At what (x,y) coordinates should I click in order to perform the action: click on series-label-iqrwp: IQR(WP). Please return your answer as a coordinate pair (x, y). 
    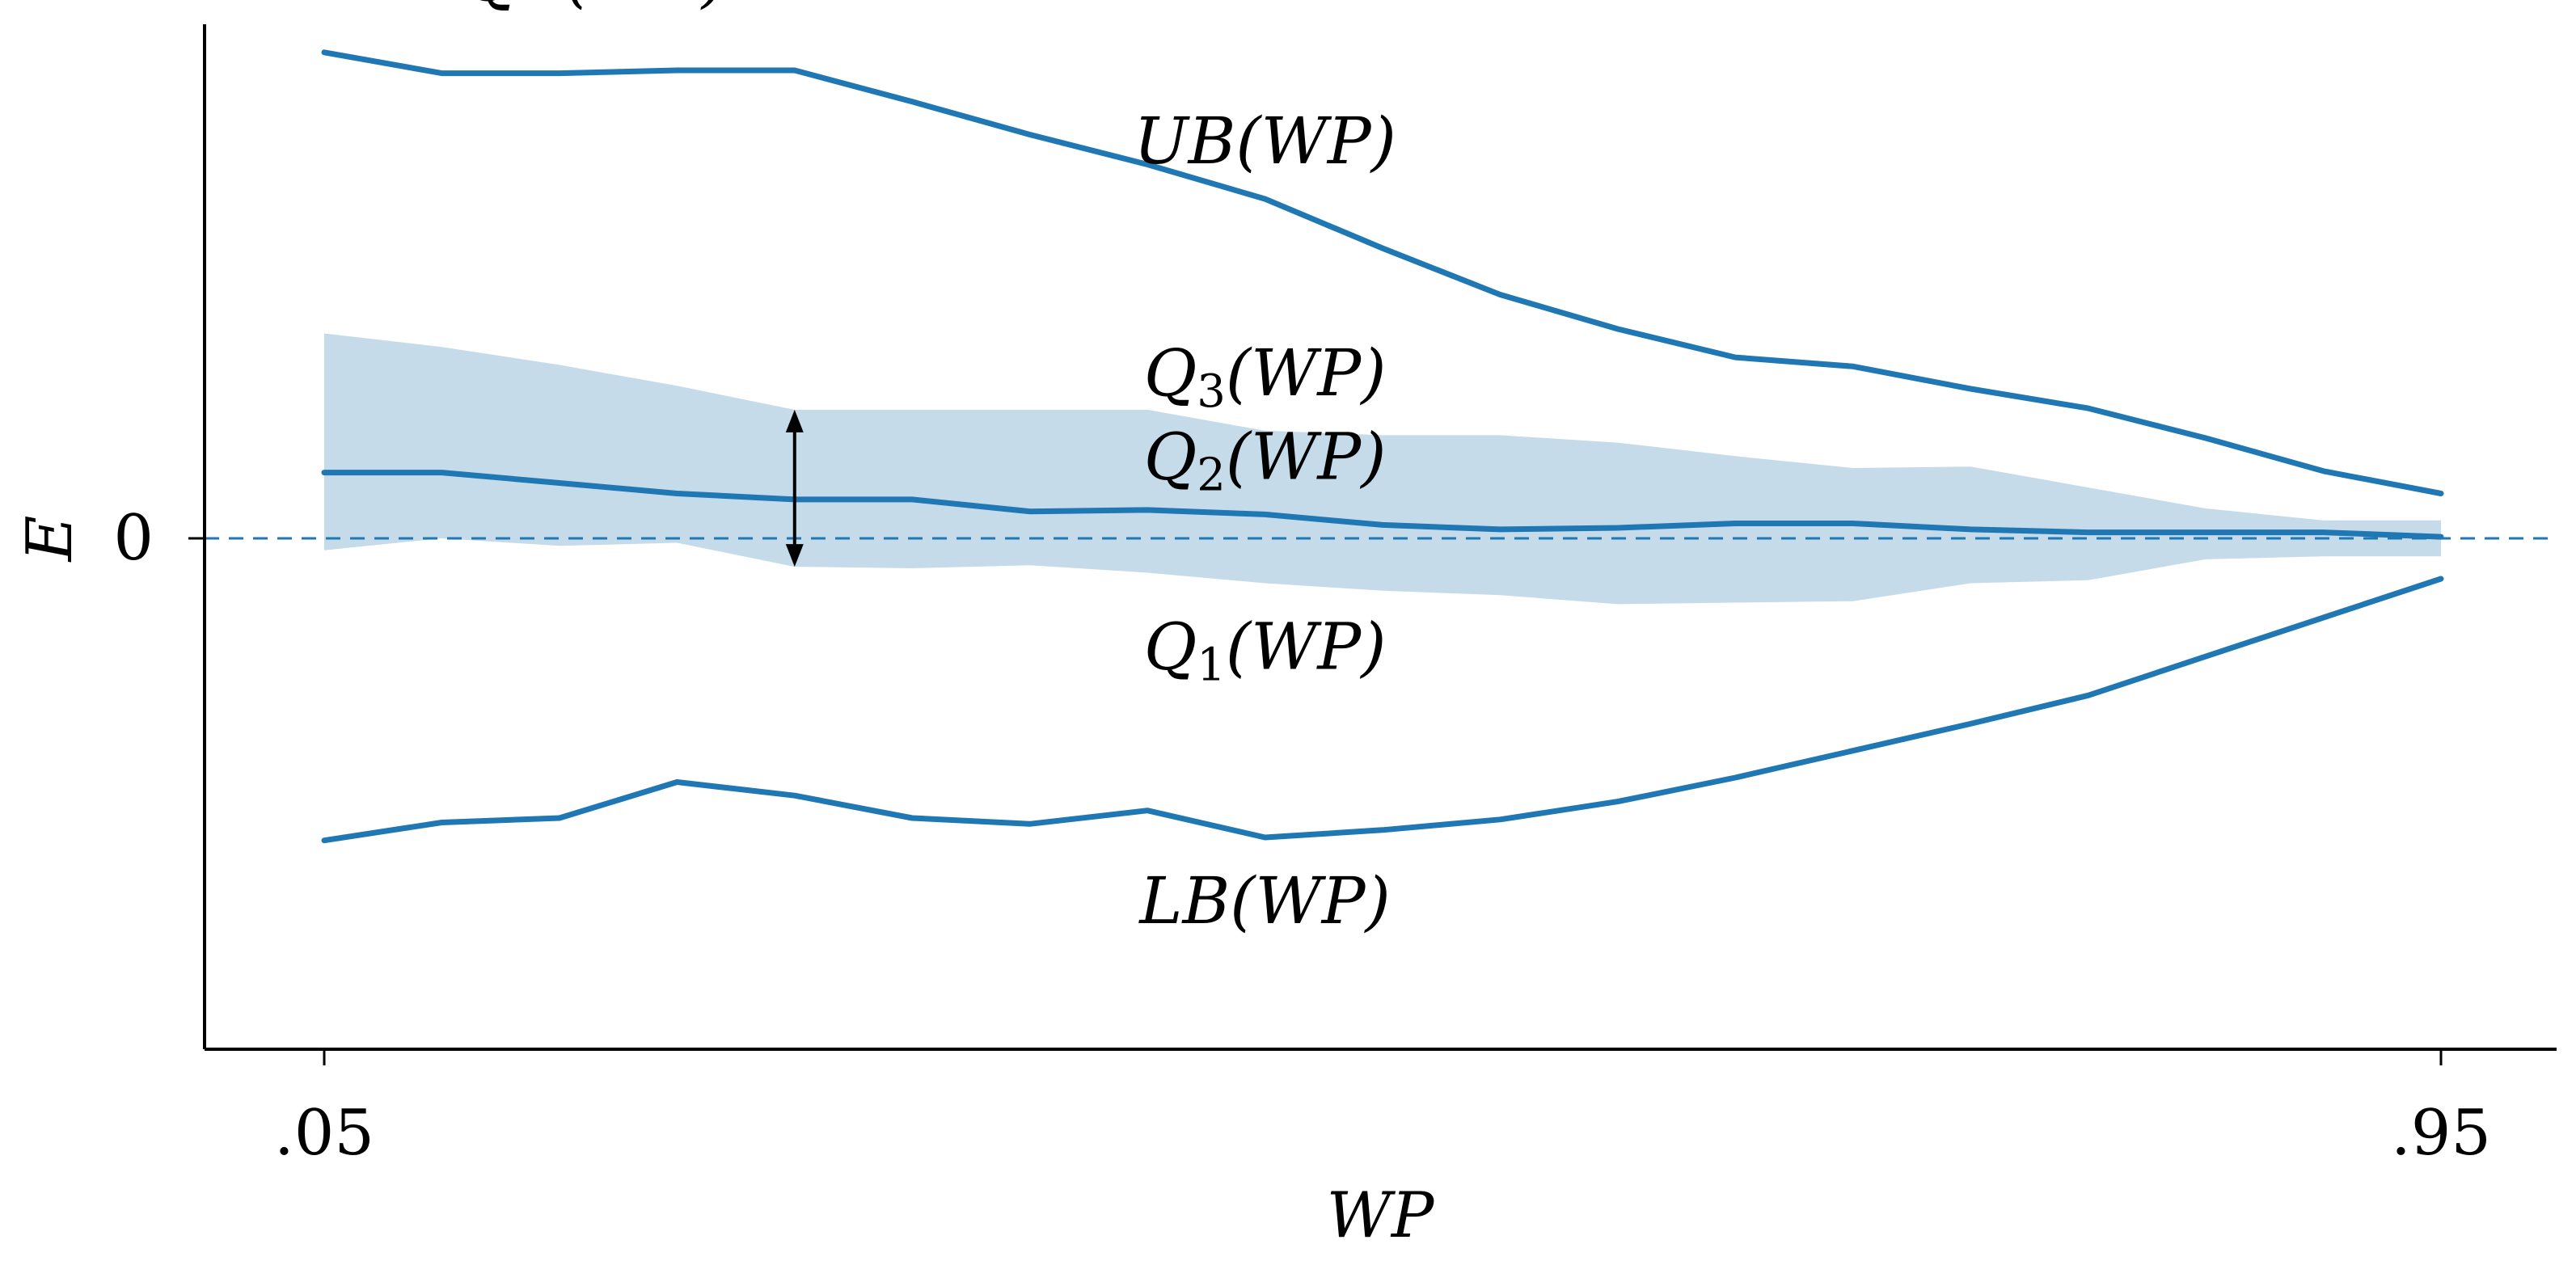
    Looking at the image, I should click on (582, 8).